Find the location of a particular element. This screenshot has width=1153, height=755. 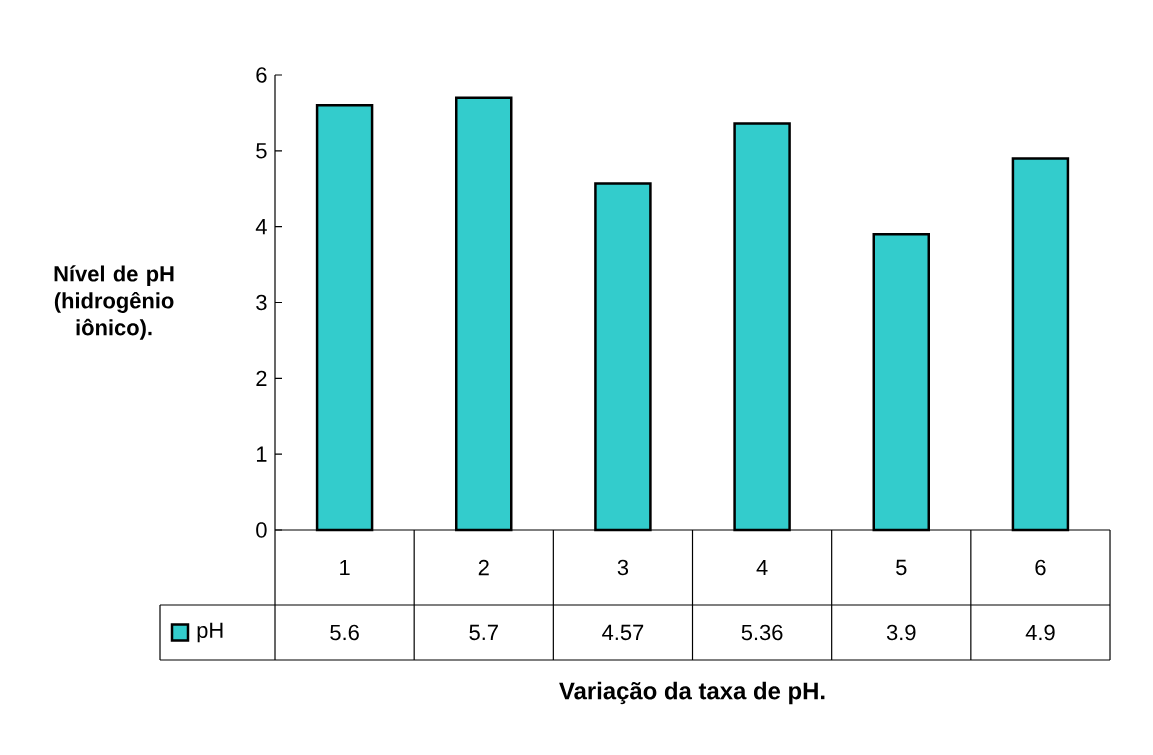

data-label: 5.7 is located at coordinates (483, 632).